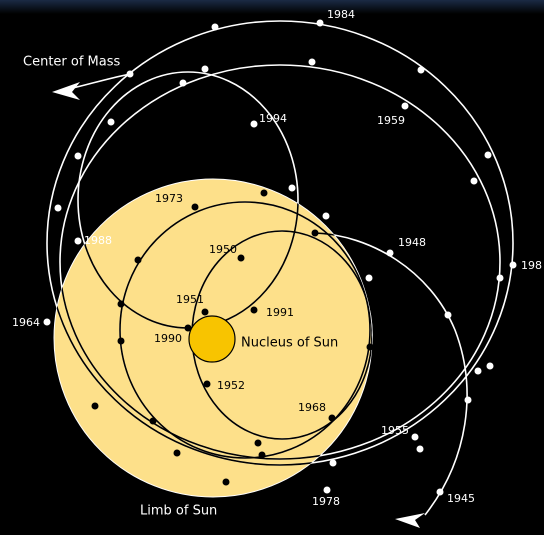 The height and width of the screenshot is (535, 544). I want to click on label: Center of Mass, so click(72, 62).